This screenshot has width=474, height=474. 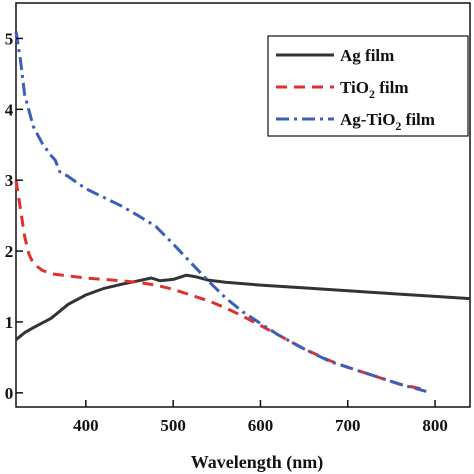 What do you see at coordinates (86, 425) in the screenshot?
I see `x-tick-label: 400` at bounding box center [86, 425].